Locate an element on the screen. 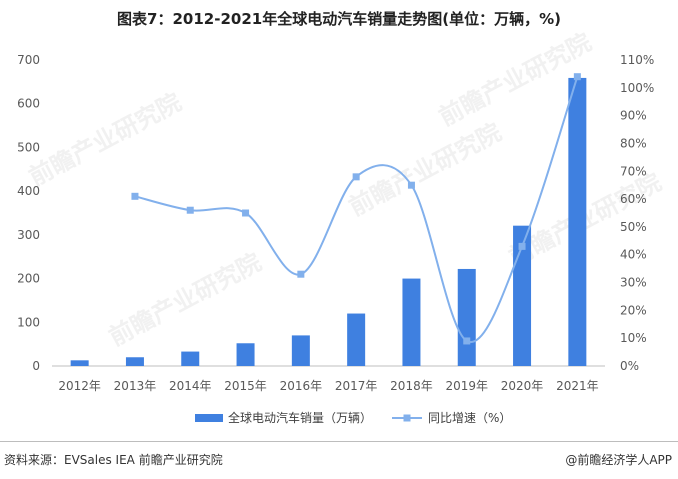 The width and height of the screenshot is (678, 479). y-right-tick-label: 60% is located at coordinates (633, 199).